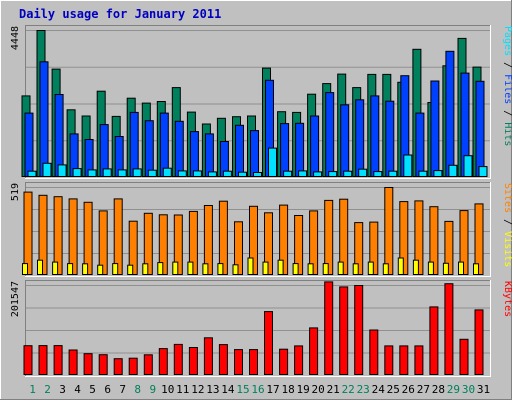 The width and height of the screenshot is (512, 400). What do you see at coordinates (379, 389) in the screenshot?
I see `x-tick-label-24: 24` at bounding box center [379, 389].